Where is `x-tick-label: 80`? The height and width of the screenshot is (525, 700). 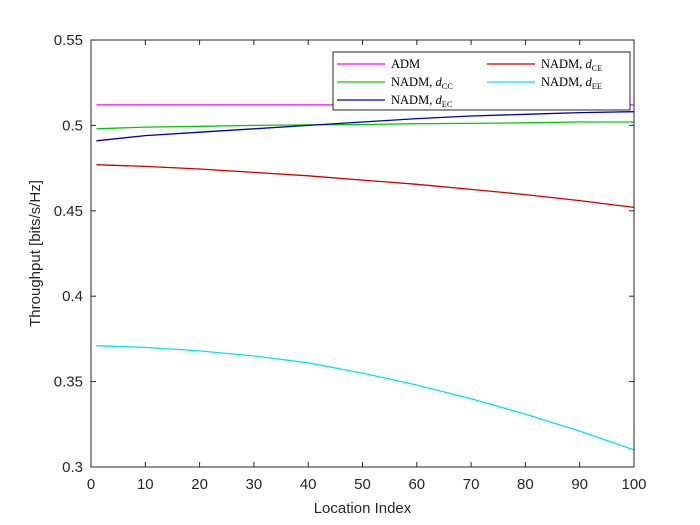
x-tick-label: 80 is located at coordinates (525, 484).